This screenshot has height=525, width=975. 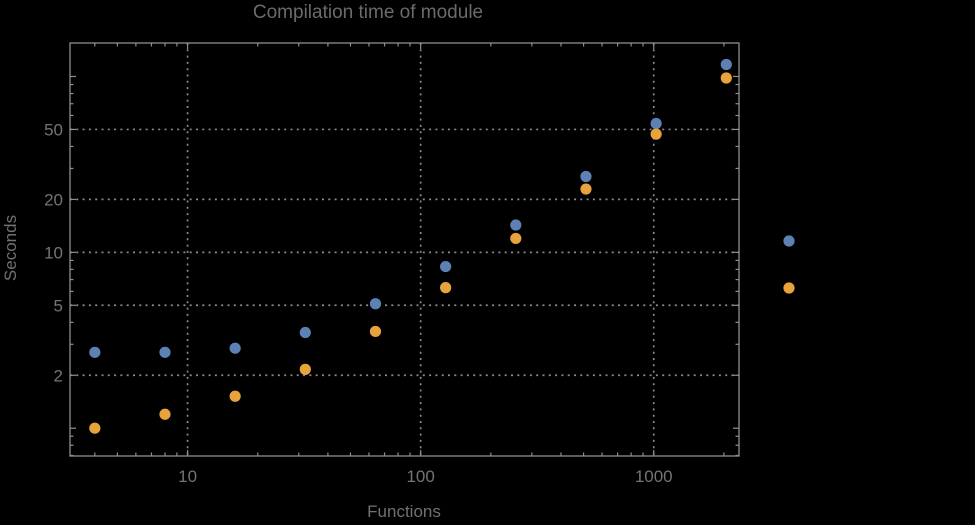 I want to click on data-point-series-1-x1024, so click(x=656, y=123).